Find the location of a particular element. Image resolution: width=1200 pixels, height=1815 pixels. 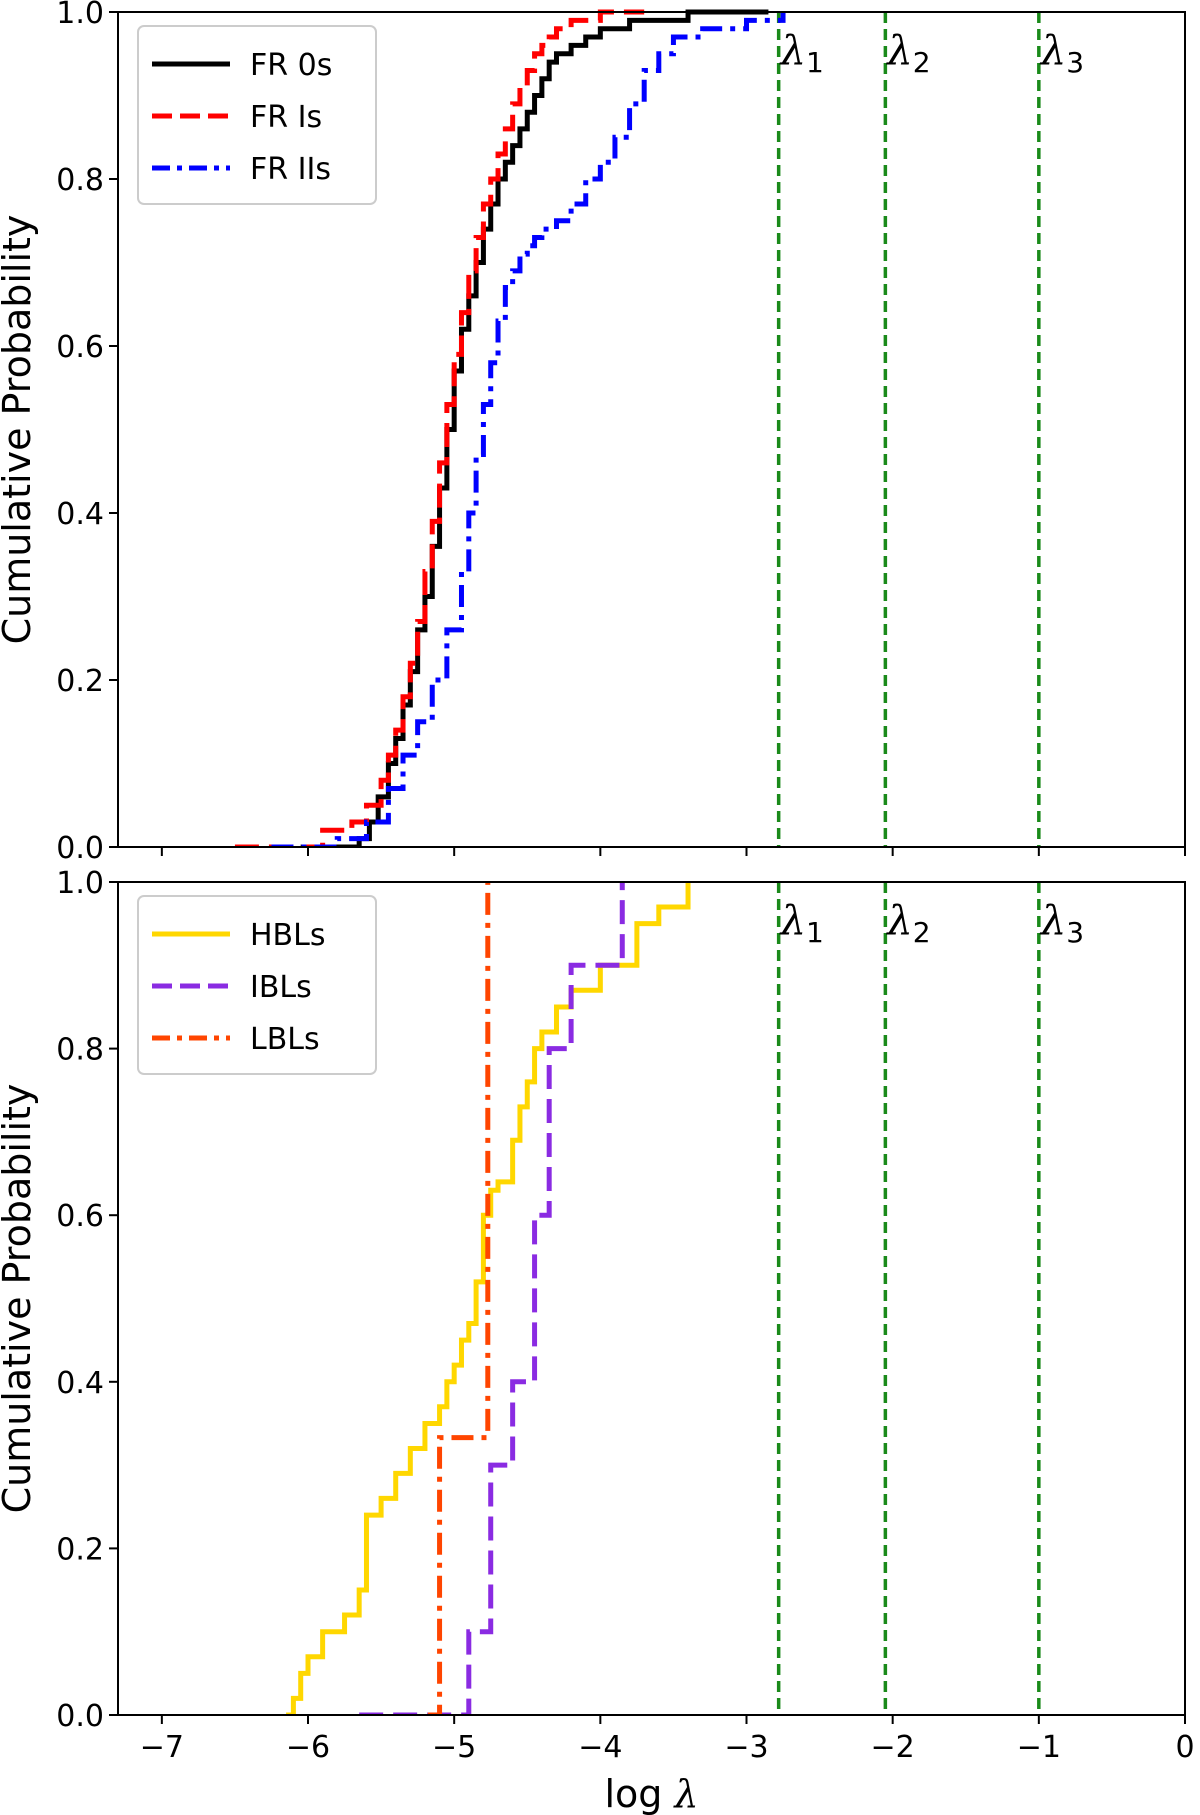

legend-label: LBLs is located at coordinates (285, 1039).